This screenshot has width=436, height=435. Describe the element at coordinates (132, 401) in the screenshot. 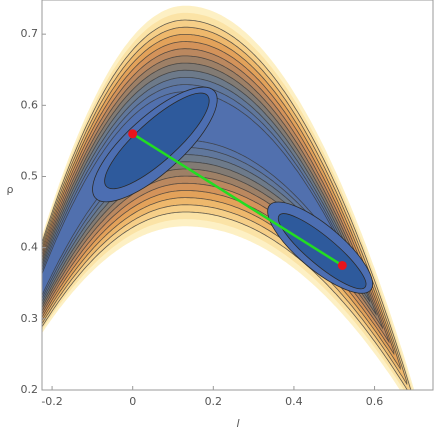

I see `x-tick-label: 0` at that location.